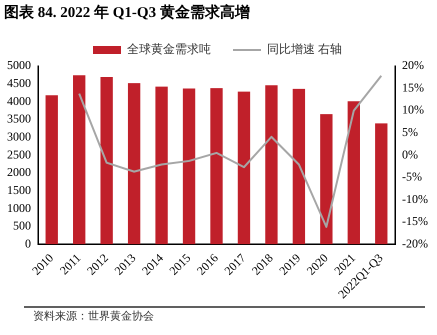  Describe the element at coordinates (169, 49) in the screenshot. I see `legend-label: 全球黄金需求吨` at that location.